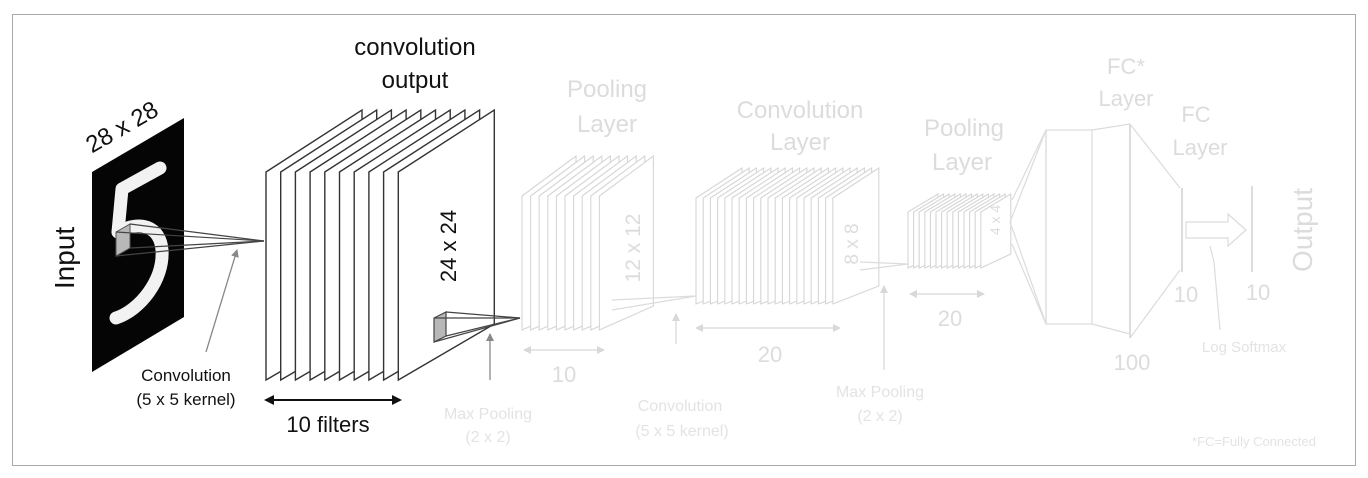 This screenshot has width=1368, height=478. What do you see at coordinates (587, 242) in the screenshot?
I see `pooling-layer-1-stack` at bounding box center [587, 242].